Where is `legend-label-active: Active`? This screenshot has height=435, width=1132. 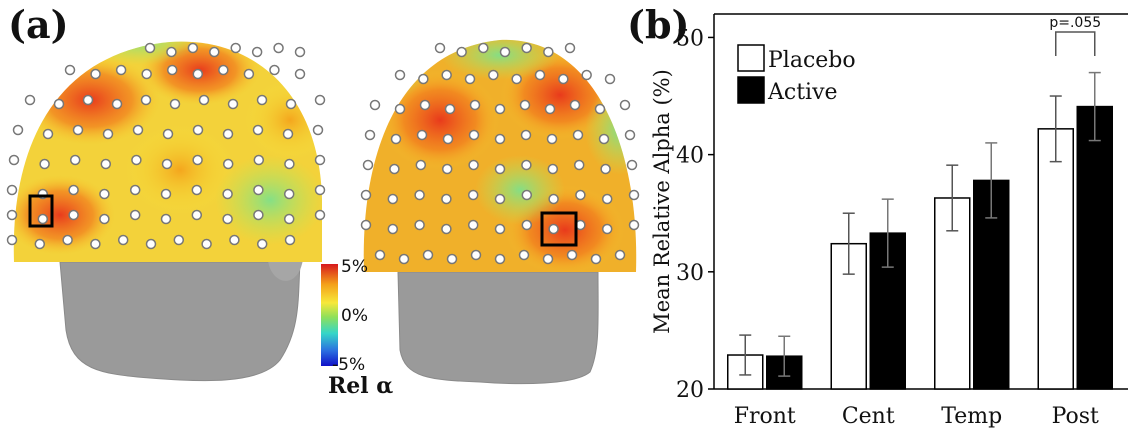 legend-label-active: Active is located at coordinates (802, 92).